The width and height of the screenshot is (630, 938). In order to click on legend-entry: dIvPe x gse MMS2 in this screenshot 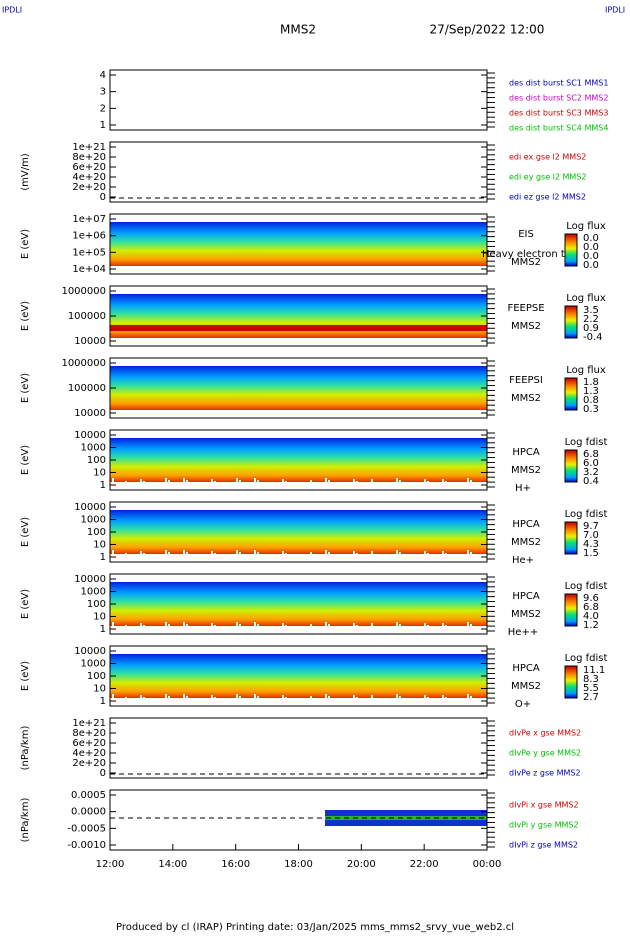, I will do `click(545, 733)`.